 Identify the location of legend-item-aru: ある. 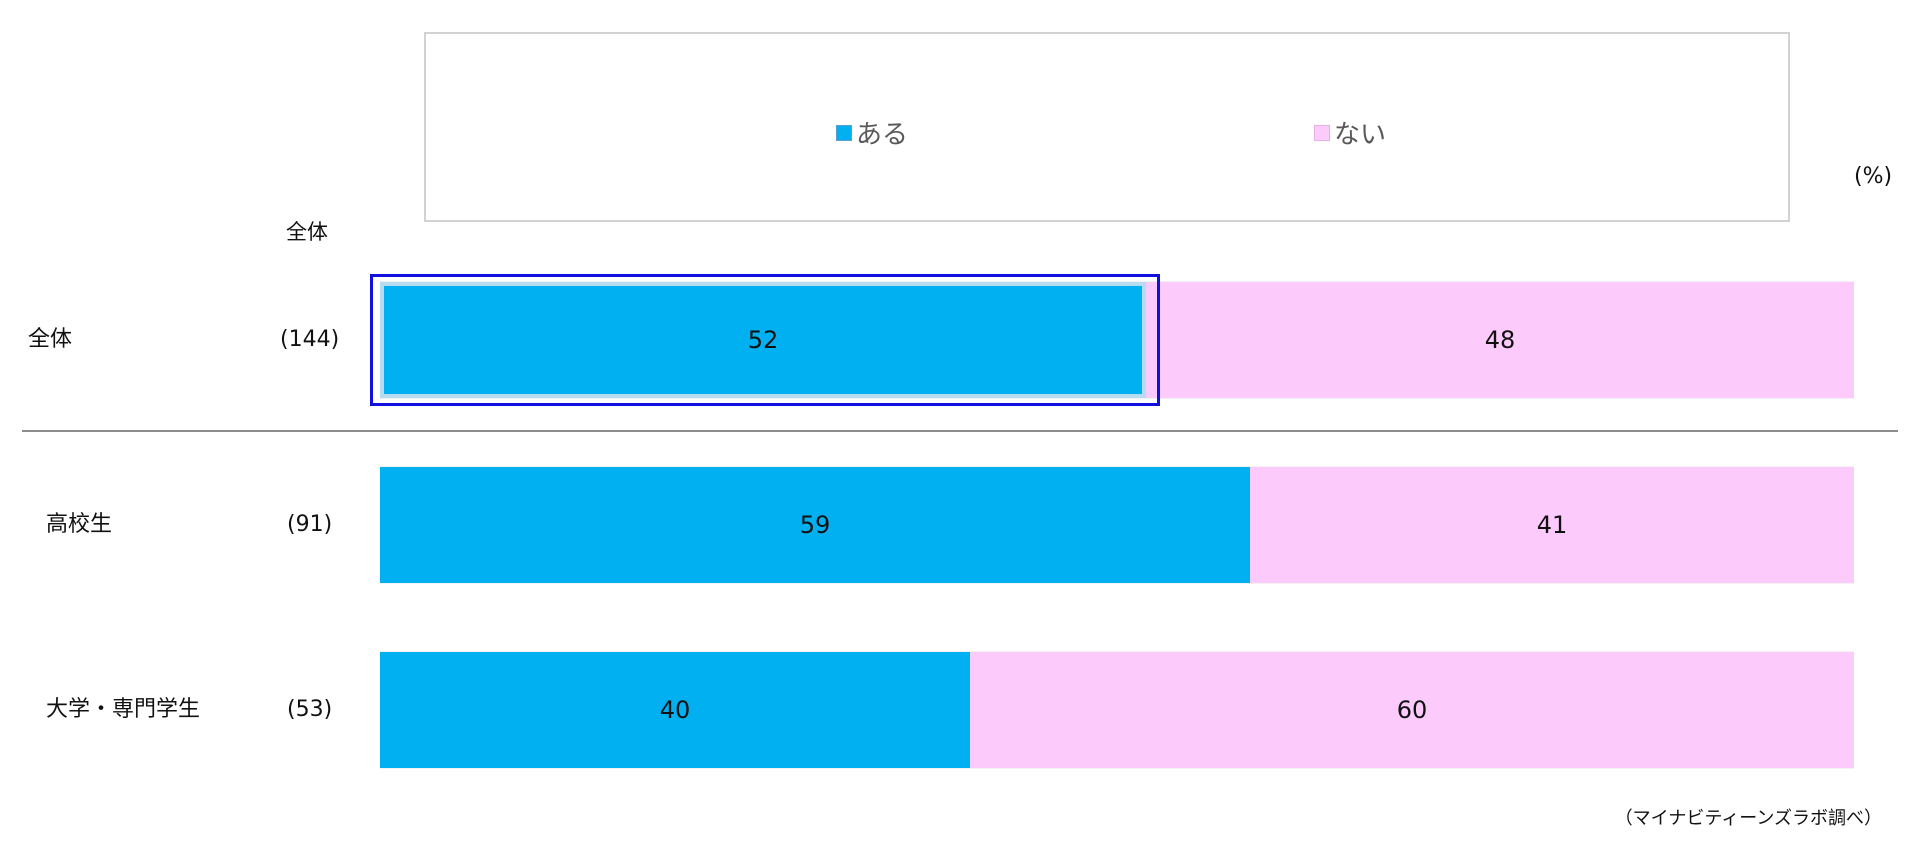
(872, 132).